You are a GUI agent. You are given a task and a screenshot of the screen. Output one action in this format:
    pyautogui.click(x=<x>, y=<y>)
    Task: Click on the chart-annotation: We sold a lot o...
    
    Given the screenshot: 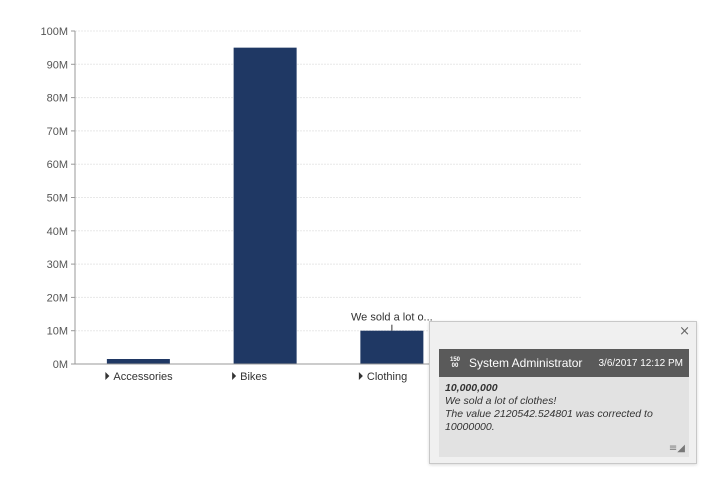 What is the action you would take?
    pyautogui.click(x=392, y=321)
    